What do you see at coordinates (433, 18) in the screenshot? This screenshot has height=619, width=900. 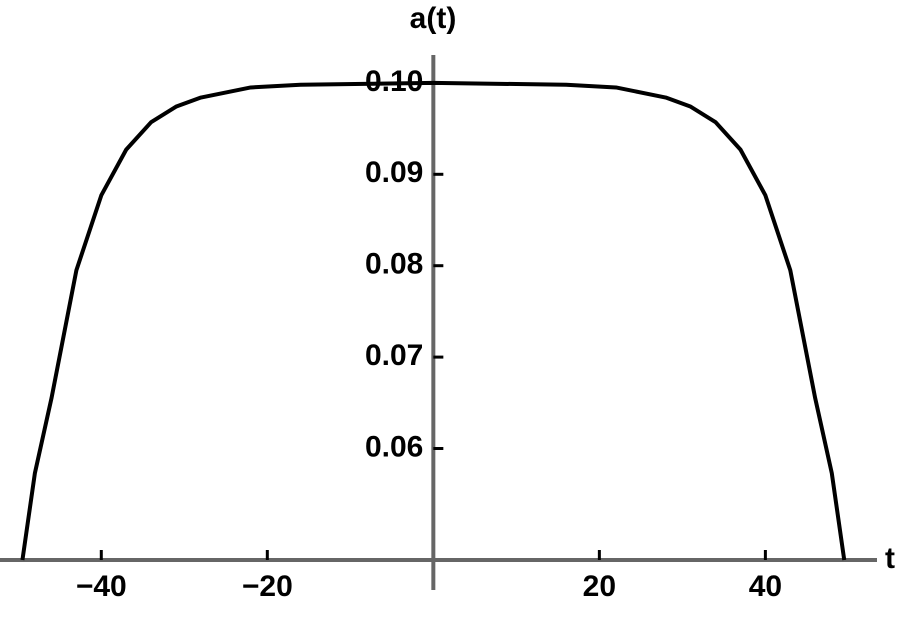 I see `y-axis-label: a(t)` at bounding box center [433, 18].